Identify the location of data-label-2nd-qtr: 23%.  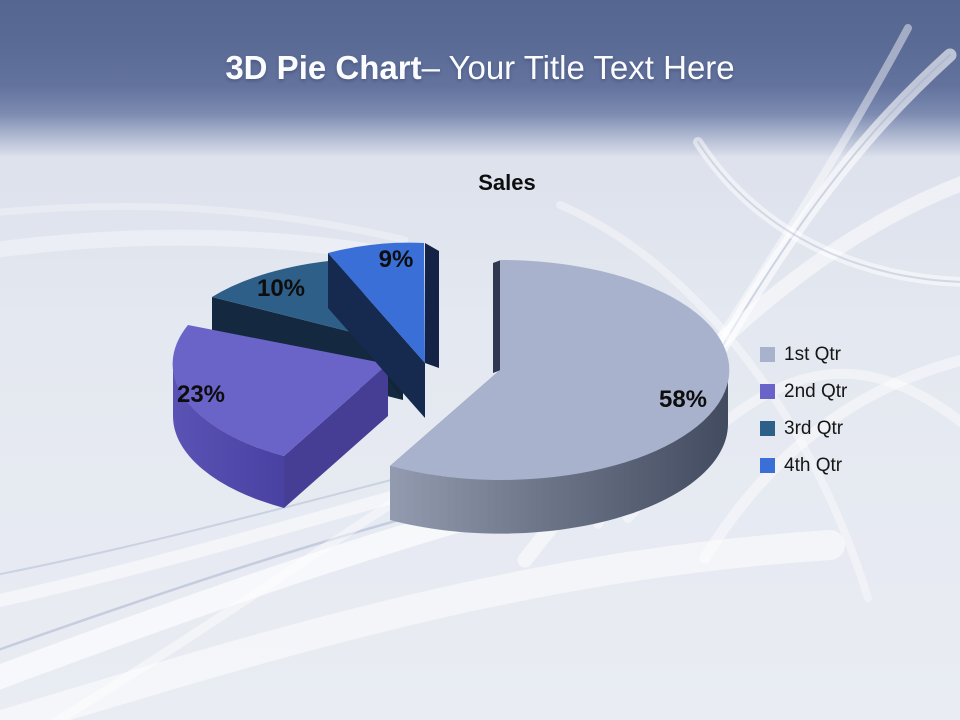
(201, 394).